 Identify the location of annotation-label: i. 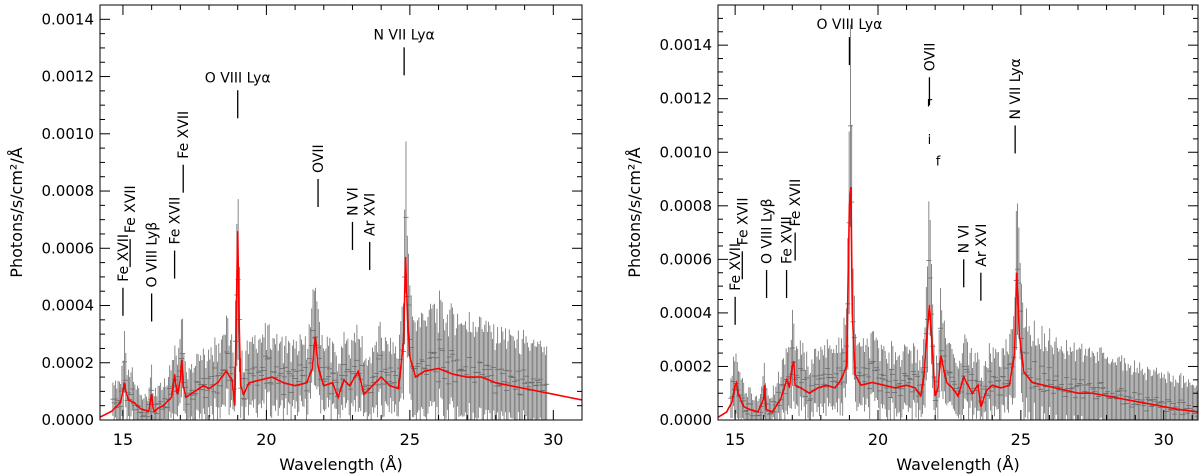
(930, 140).